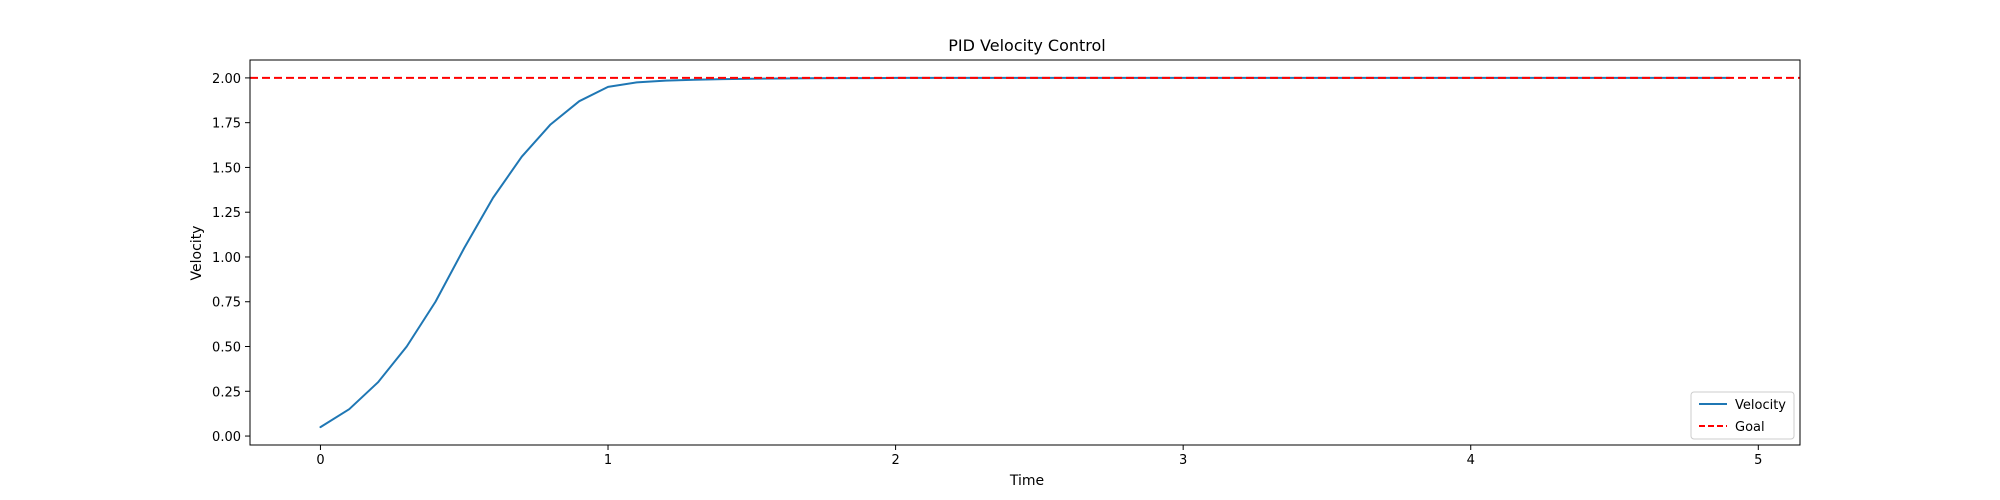 Image resolution: width=2000 pixels, height=500 pixels. I want to click on y-axis: 0.00 0.25 0.50 0.75 1.00 1.25 1.50 1.75 2.00, so click(231, 258).